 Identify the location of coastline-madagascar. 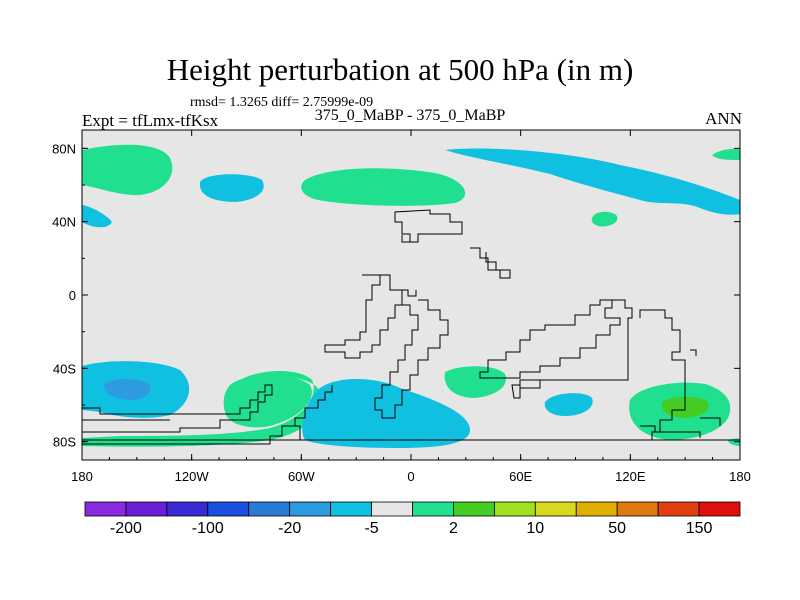
(516, 391).